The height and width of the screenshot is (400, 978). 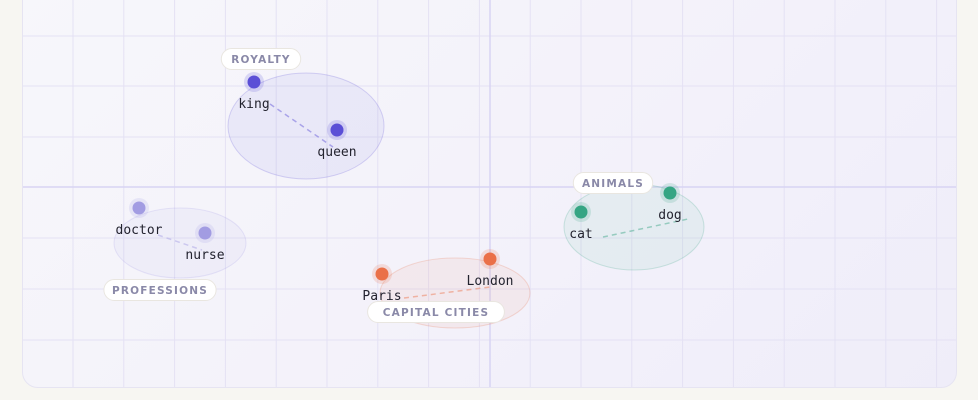 I want to click on cluster-label-pill: PROFESSIONS, so click(x=160, y=290).